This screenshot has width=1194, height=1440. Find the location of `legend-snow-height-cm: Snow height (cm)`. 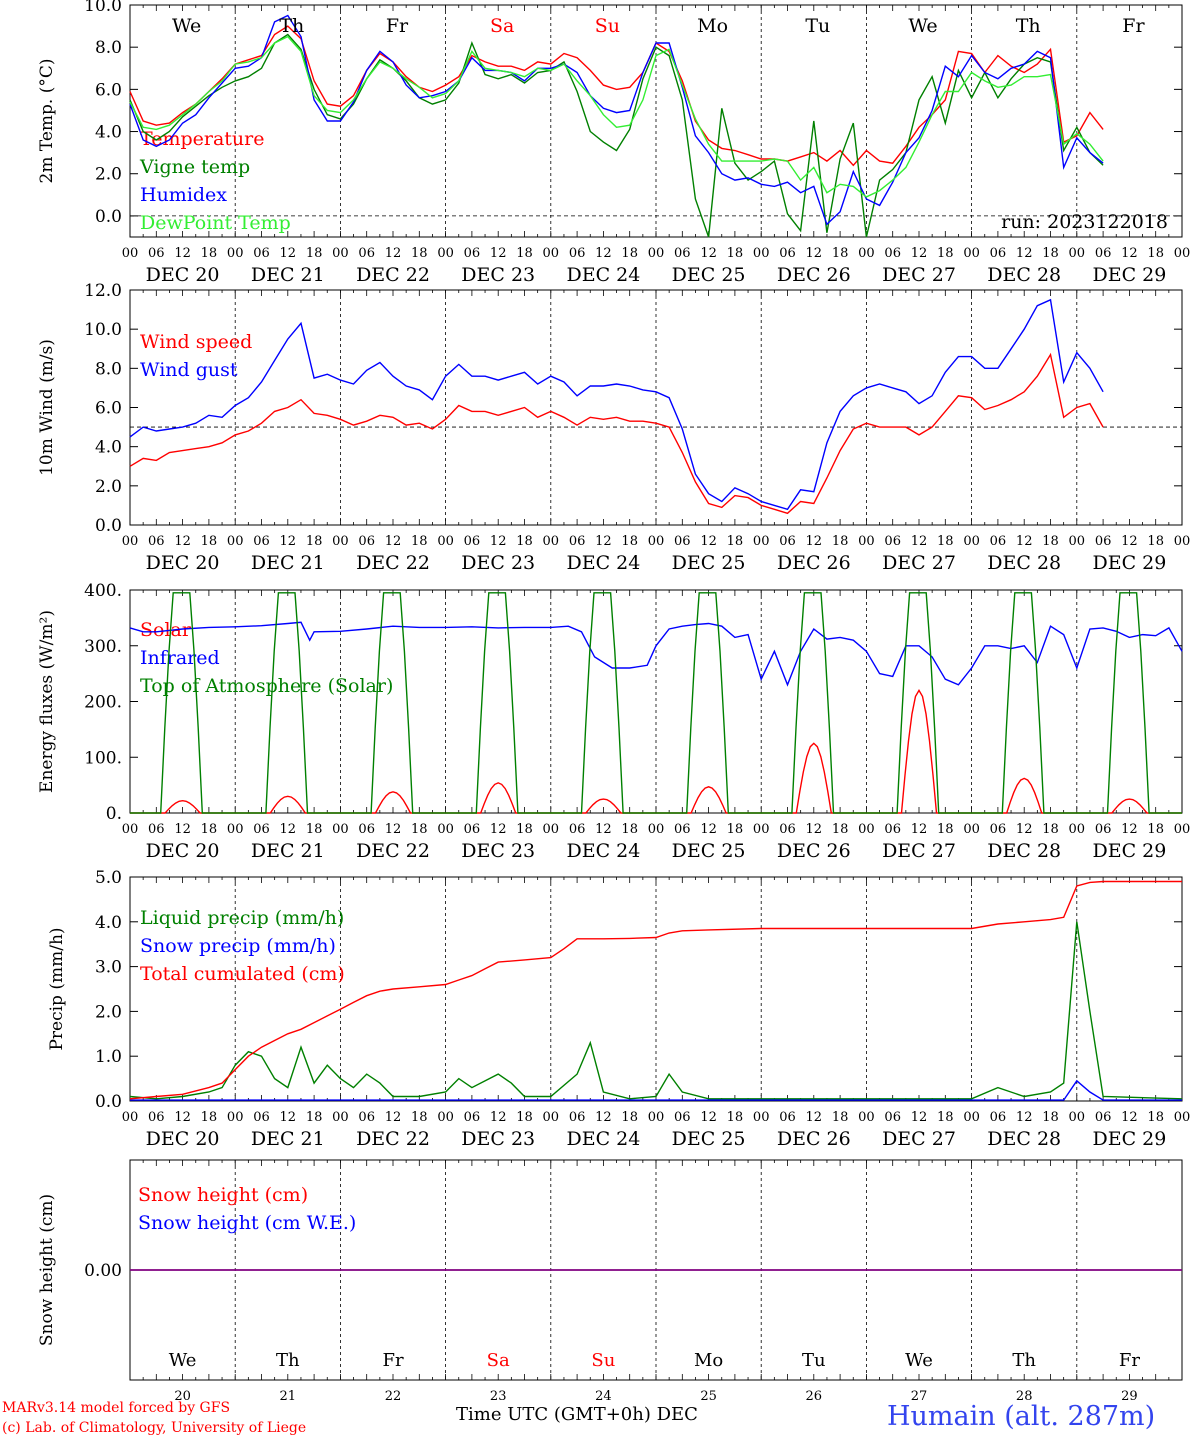

legend-snow-height-cm: Snow height (cm) is located at coordinates (223, 1195).